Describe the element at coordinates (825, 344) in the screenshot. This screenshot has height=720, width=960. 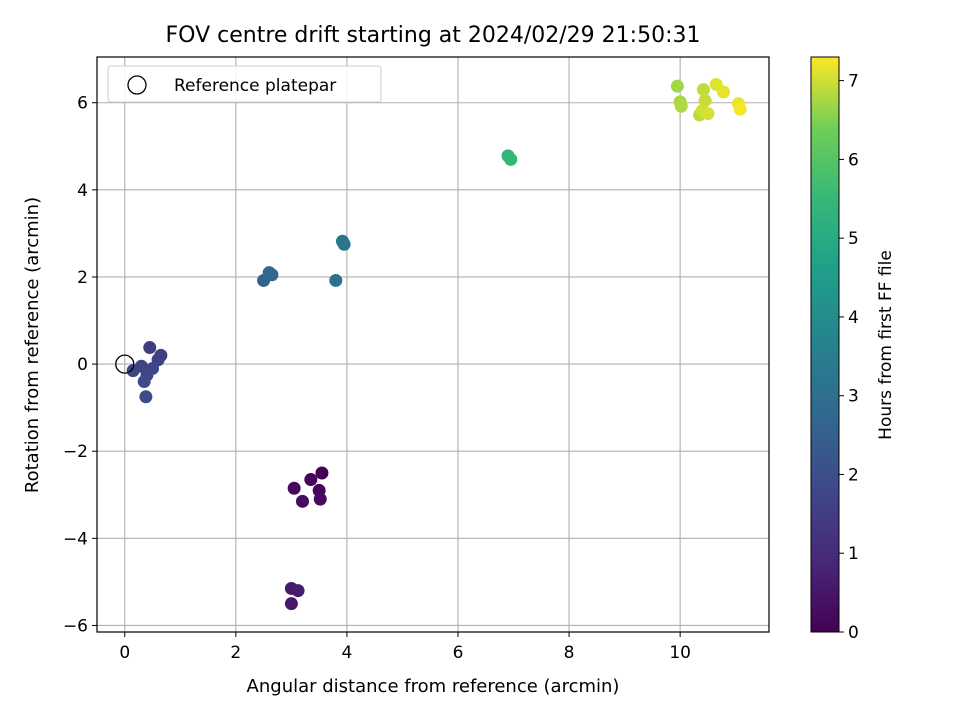
I see `colorbar-gradient` at that location.